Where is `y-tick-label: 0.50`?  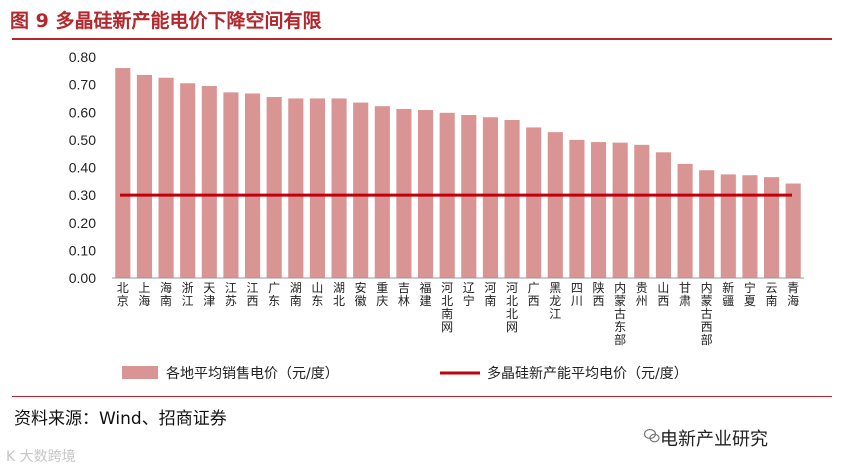
y-tick-label: 0.50 is located at coordinates (82, 140).